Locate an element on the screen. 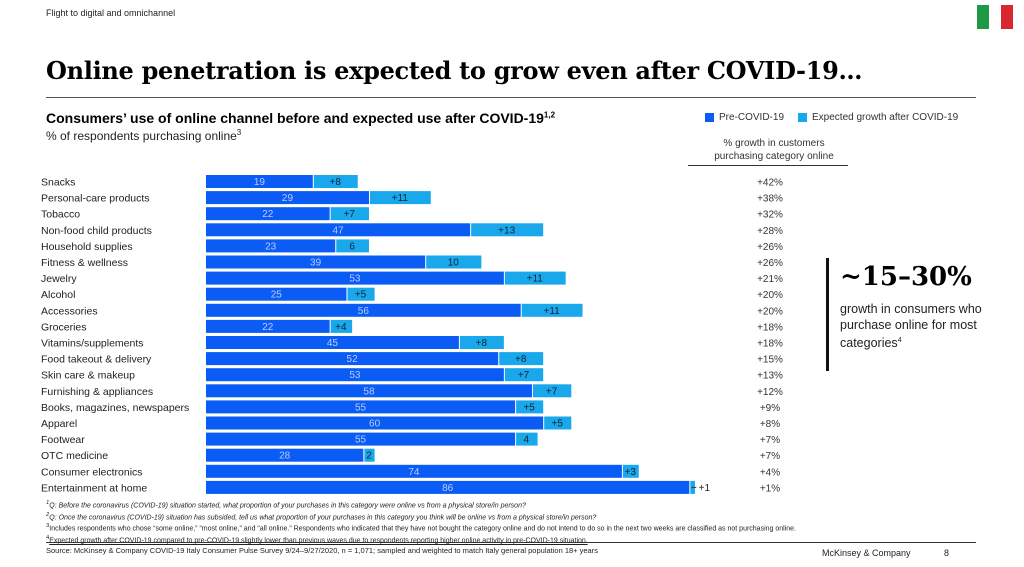 The width and height of the screenshot is (1024, 567). category-label: Alcohol is located at coordinates (58, 295).